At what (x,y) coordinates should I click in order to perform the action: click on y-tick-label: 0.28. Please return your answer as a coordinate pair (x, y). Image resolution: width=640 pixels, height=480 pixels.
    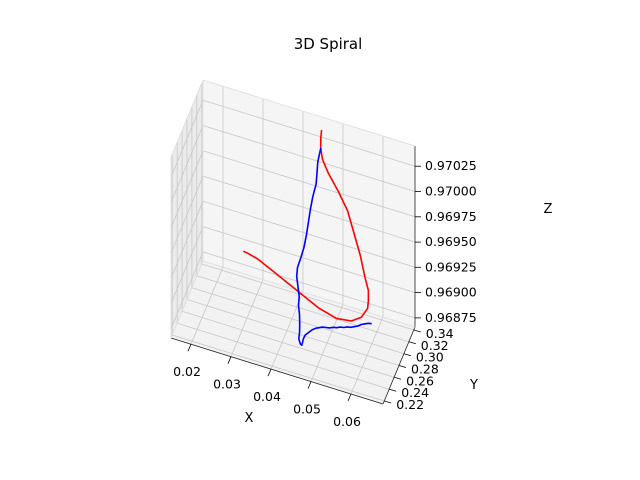
    Looking at the image, I should click on (425, 369).